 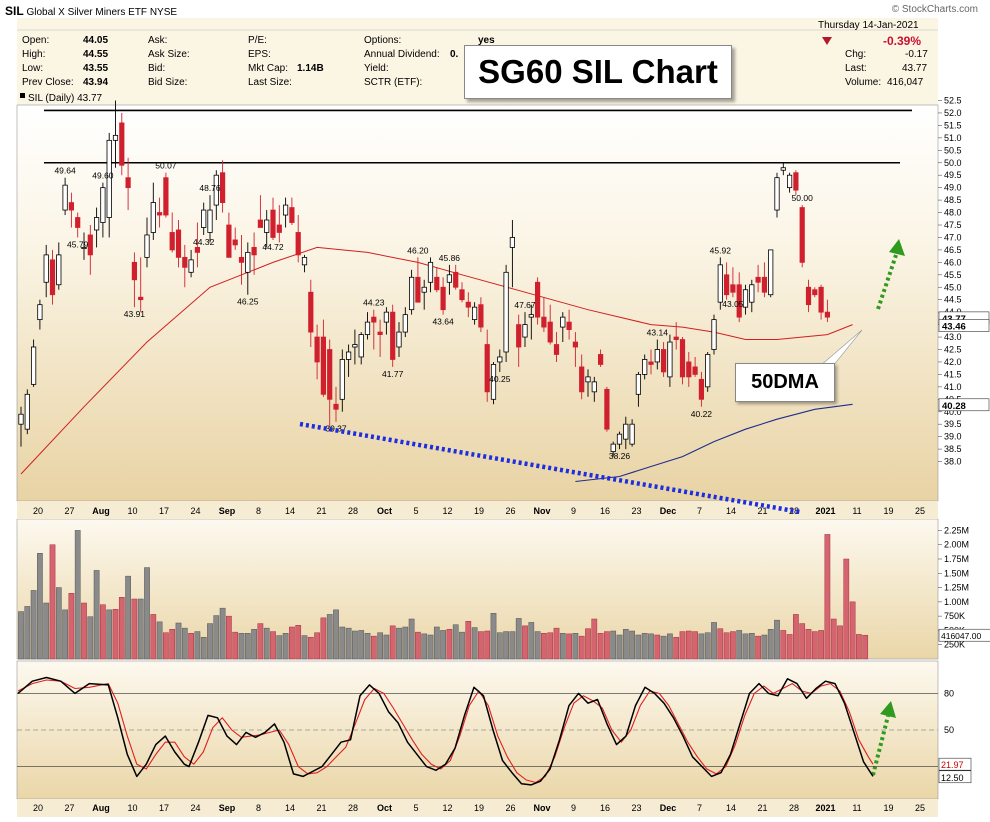 I want to click on chart-title-box: SG60 SIL Chart, so click(x=598, y=72).